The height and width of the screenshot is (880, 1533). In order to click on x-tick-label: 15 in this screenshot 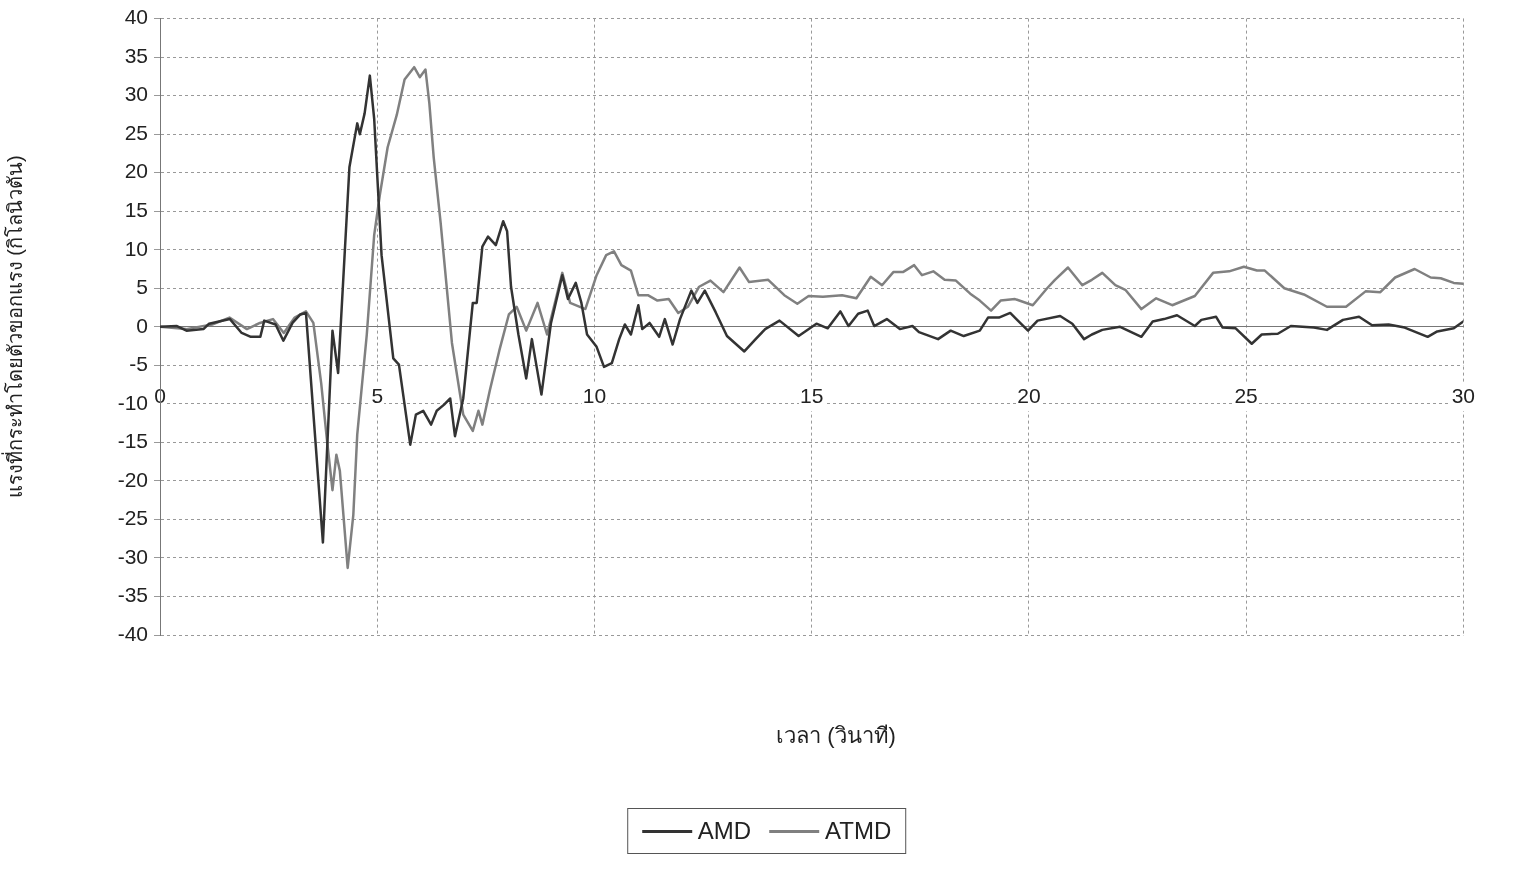, I will do `click(811, 396)`.